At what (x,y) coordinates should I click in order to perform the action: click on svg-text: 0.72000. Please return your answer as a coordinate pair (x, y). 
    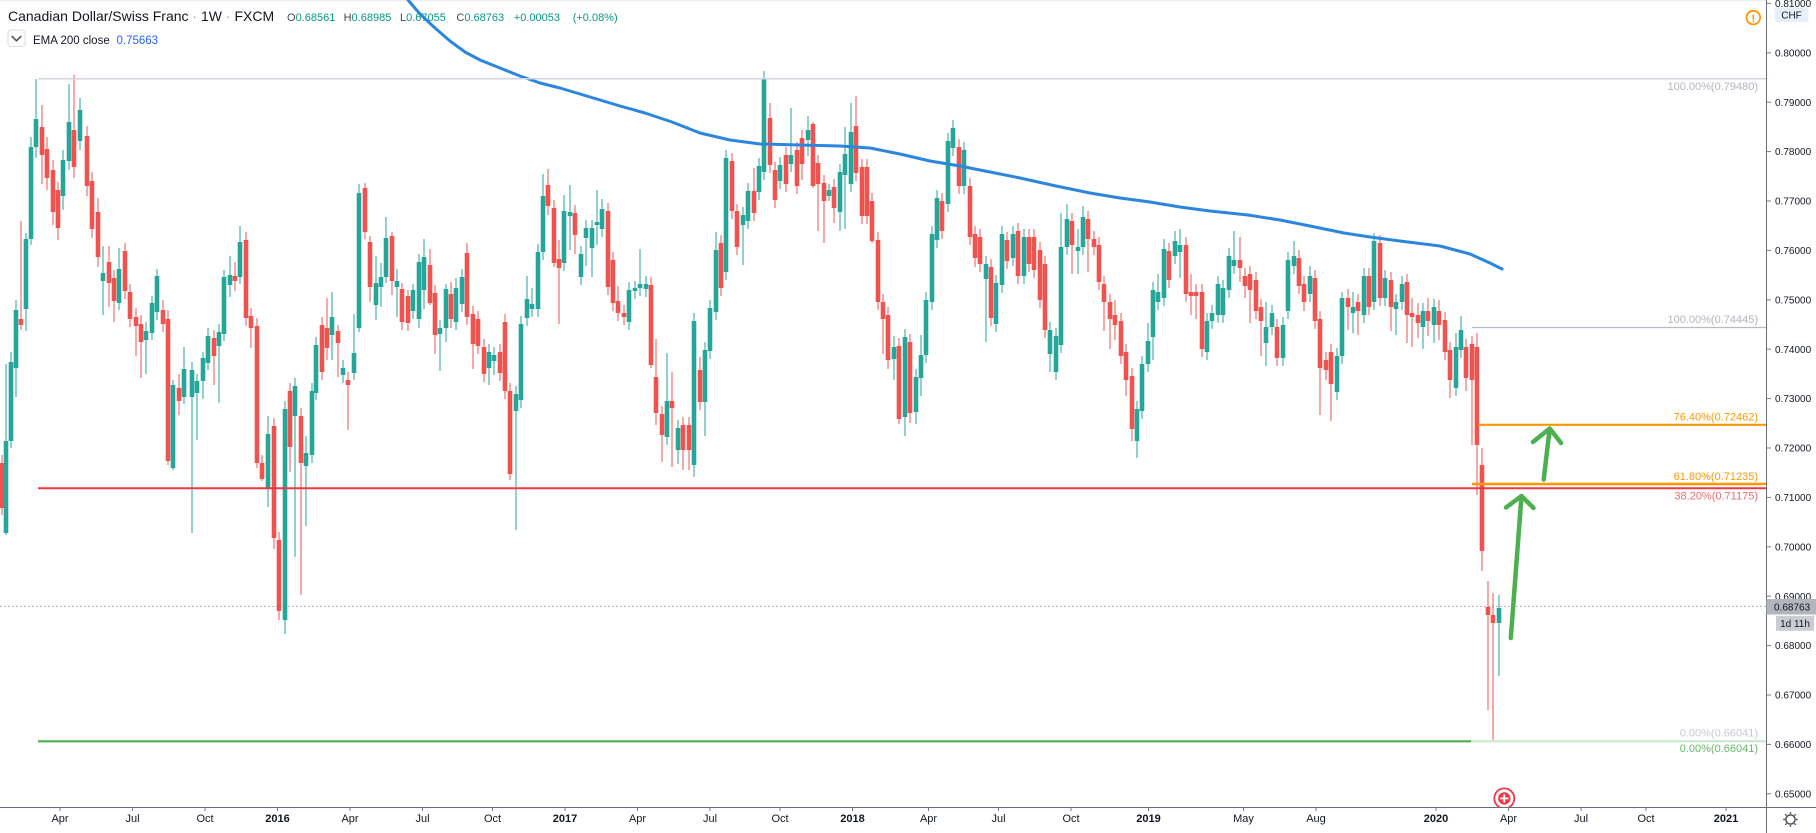
    Looking at the image, I should click on (1793, 449).